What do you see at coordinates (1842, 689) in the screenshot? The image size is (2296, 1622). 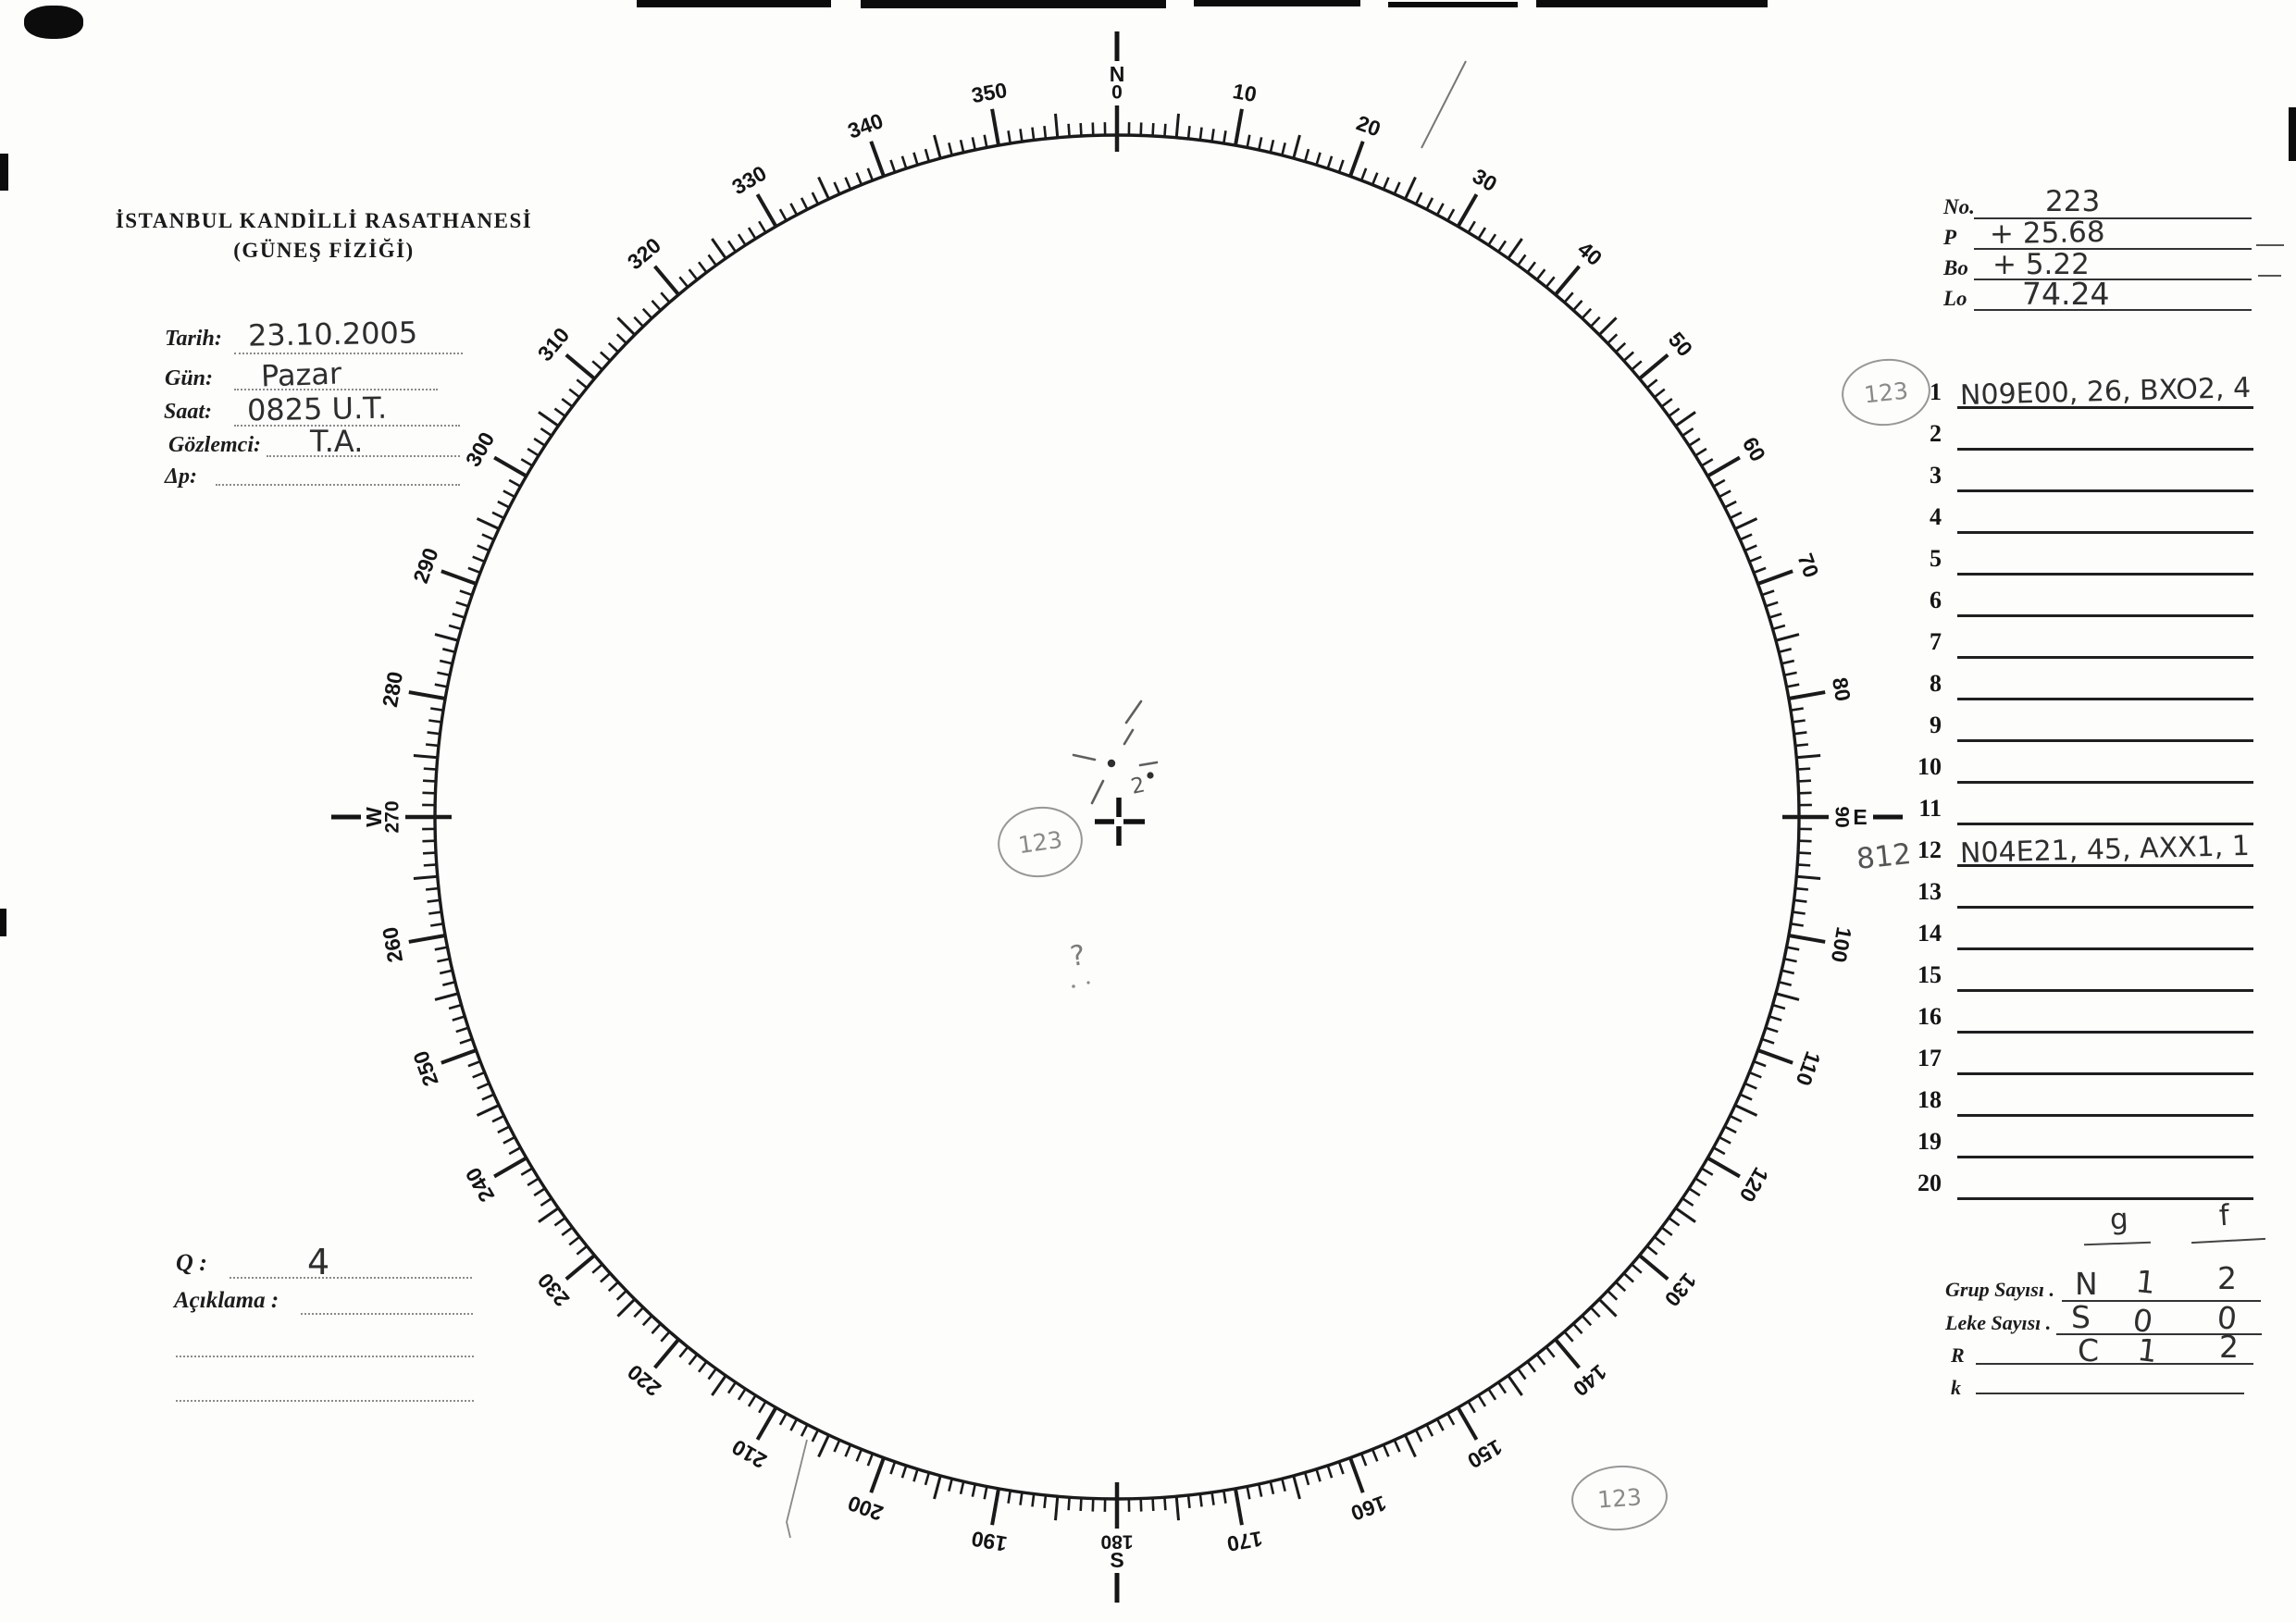 I see `degree-label: 80` at bounding box center [1842, 689].